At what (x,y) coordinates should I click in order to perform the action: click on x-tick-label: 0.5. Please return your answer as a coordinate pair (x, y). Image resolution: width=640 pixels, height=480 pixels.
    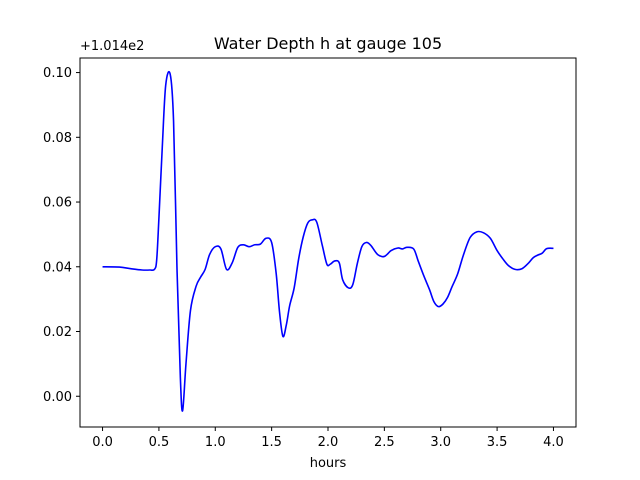
    Looking at the image, I should click on (159, 442).